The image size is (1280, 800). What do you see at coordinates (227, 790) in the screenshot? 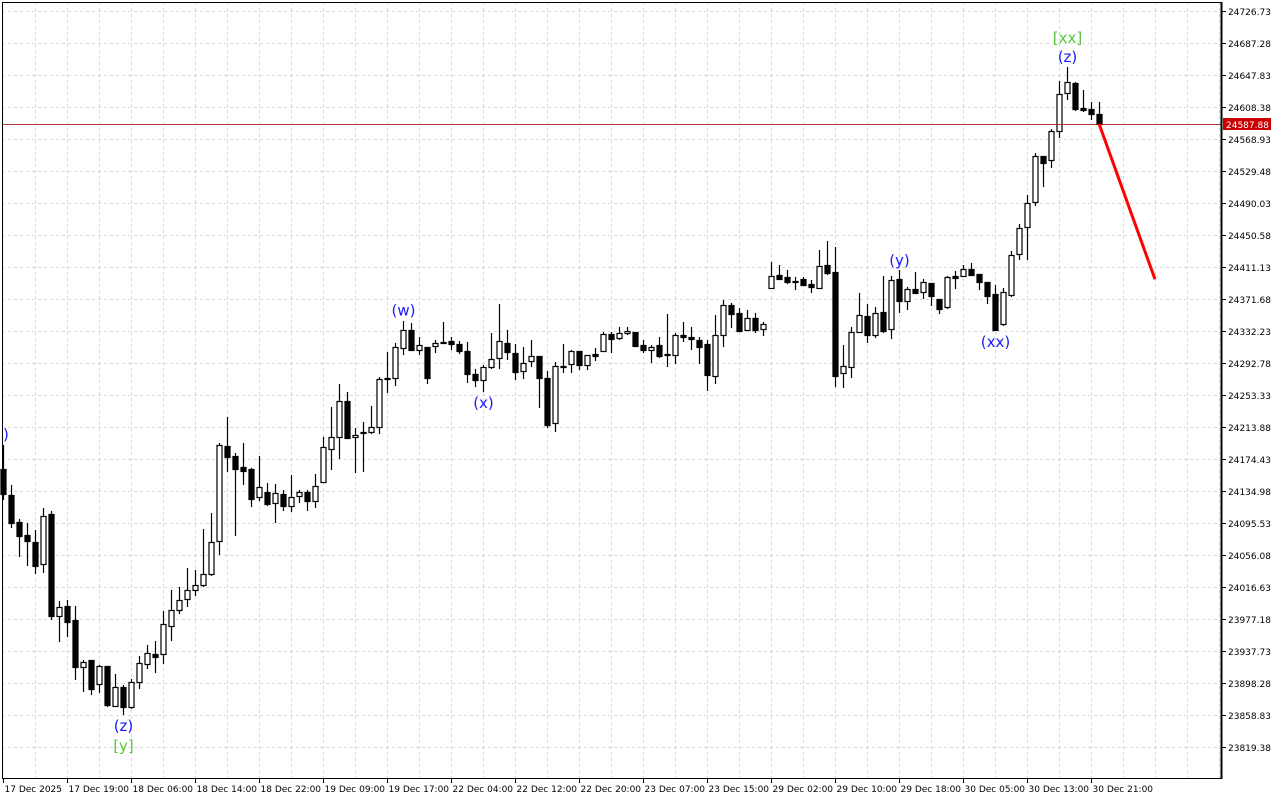
I see `x-tick-label: 18 Dec 14:00` at bounding box center [227, 790].